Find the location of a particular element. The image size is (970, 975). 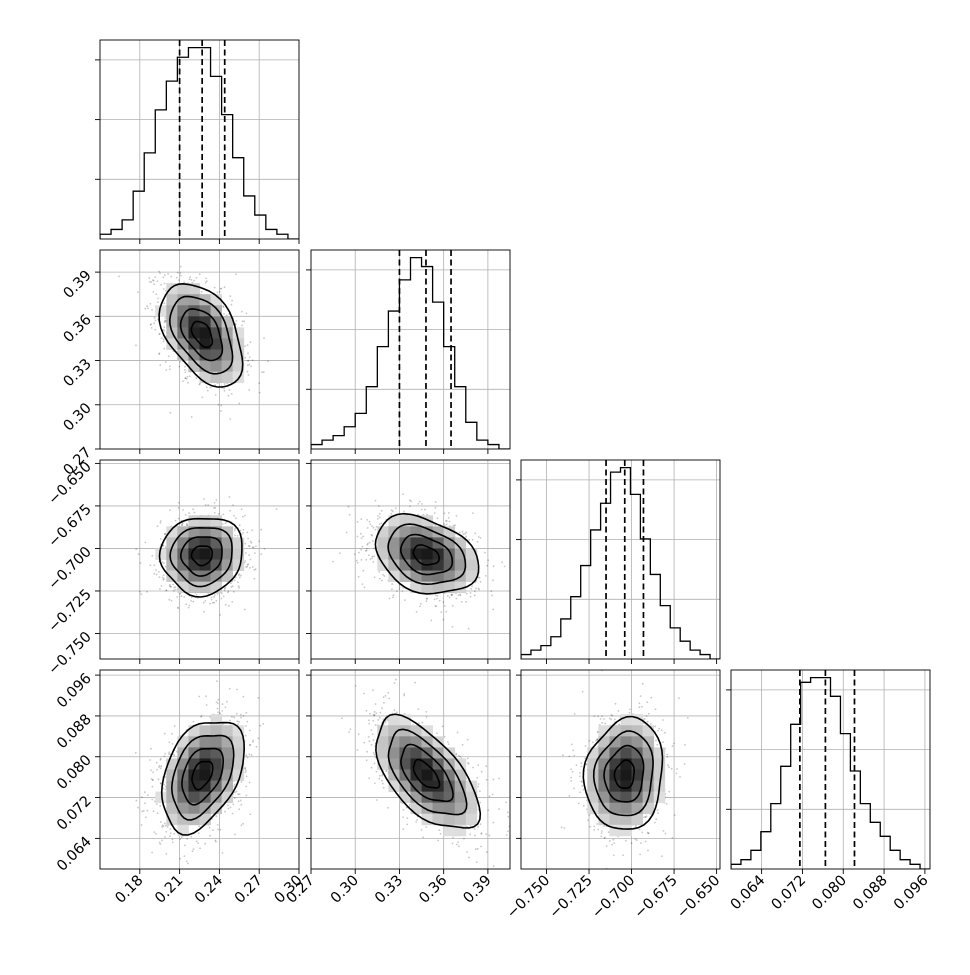

contour-line is located at coordinates (426, 773).